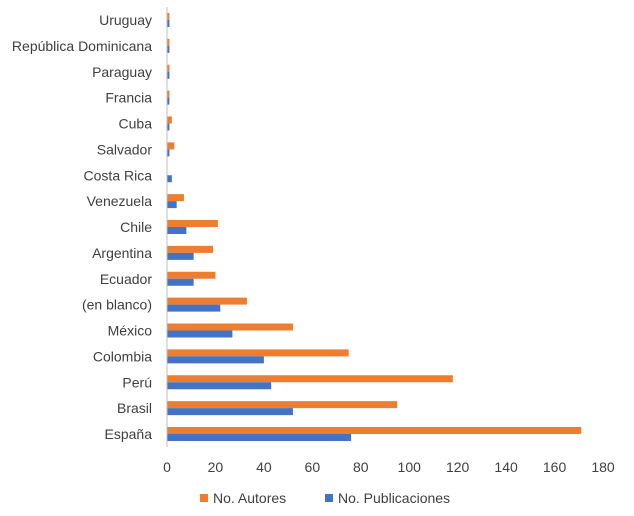  Describe the element at coordinates (603, 467) in the screenshot. I see `x-tick-label: 180` at that location.